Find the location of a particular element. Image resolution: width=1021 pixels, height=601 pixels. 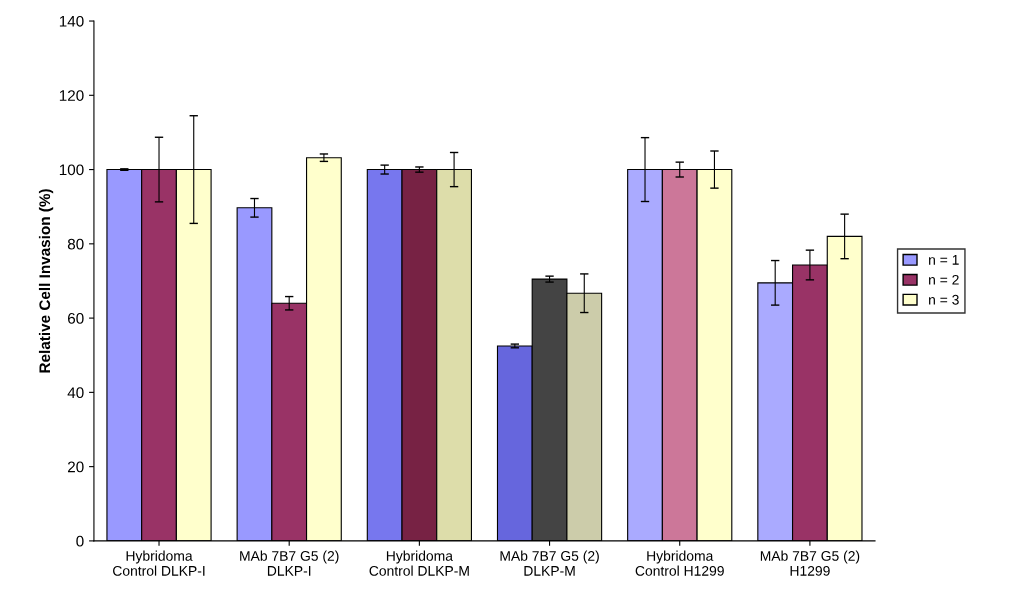

y-axis-title: Relative Cell Invasion (%) is located at coordinates (46, 281).